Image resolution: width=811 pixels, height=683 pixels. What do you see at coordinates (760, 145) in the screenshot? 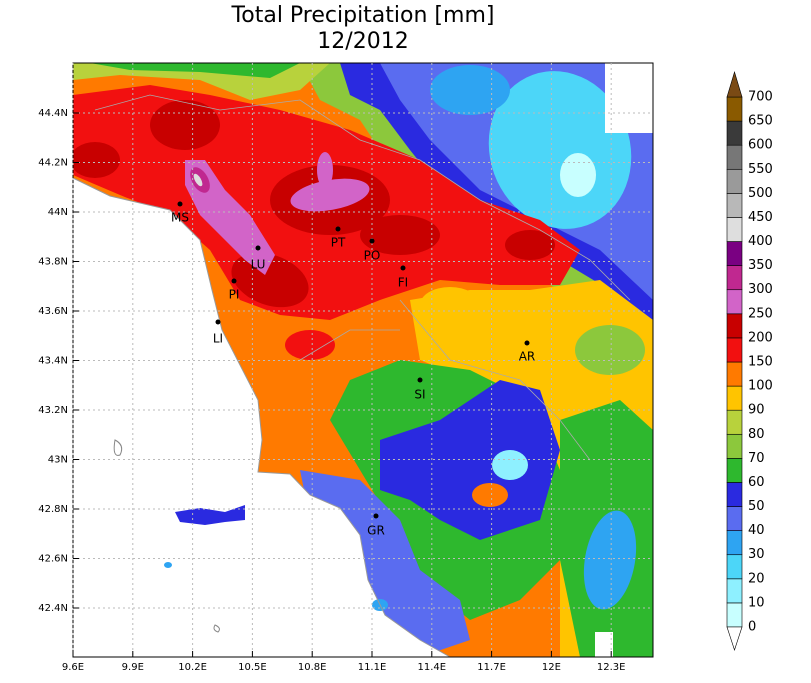
I see `colorbar-label: 600` at bounding box center [760, 145].